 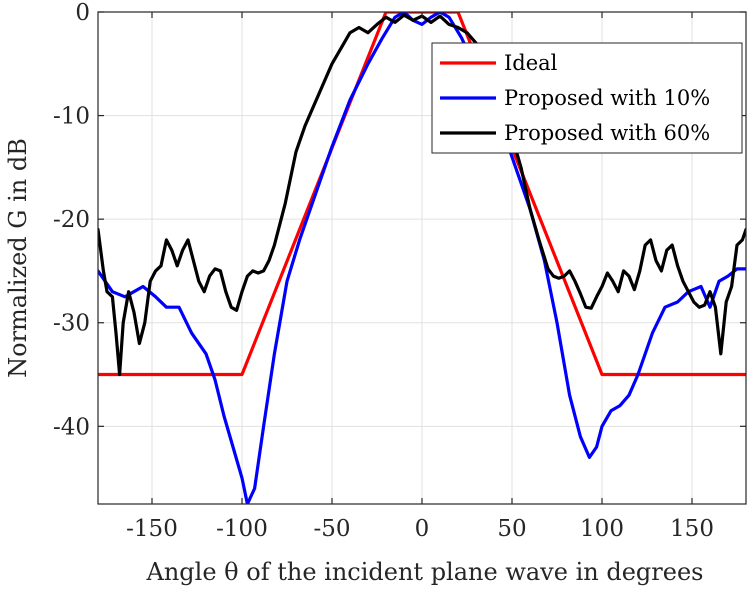 I want to click on y-tick-label: -40, so click(x=71, y=427).